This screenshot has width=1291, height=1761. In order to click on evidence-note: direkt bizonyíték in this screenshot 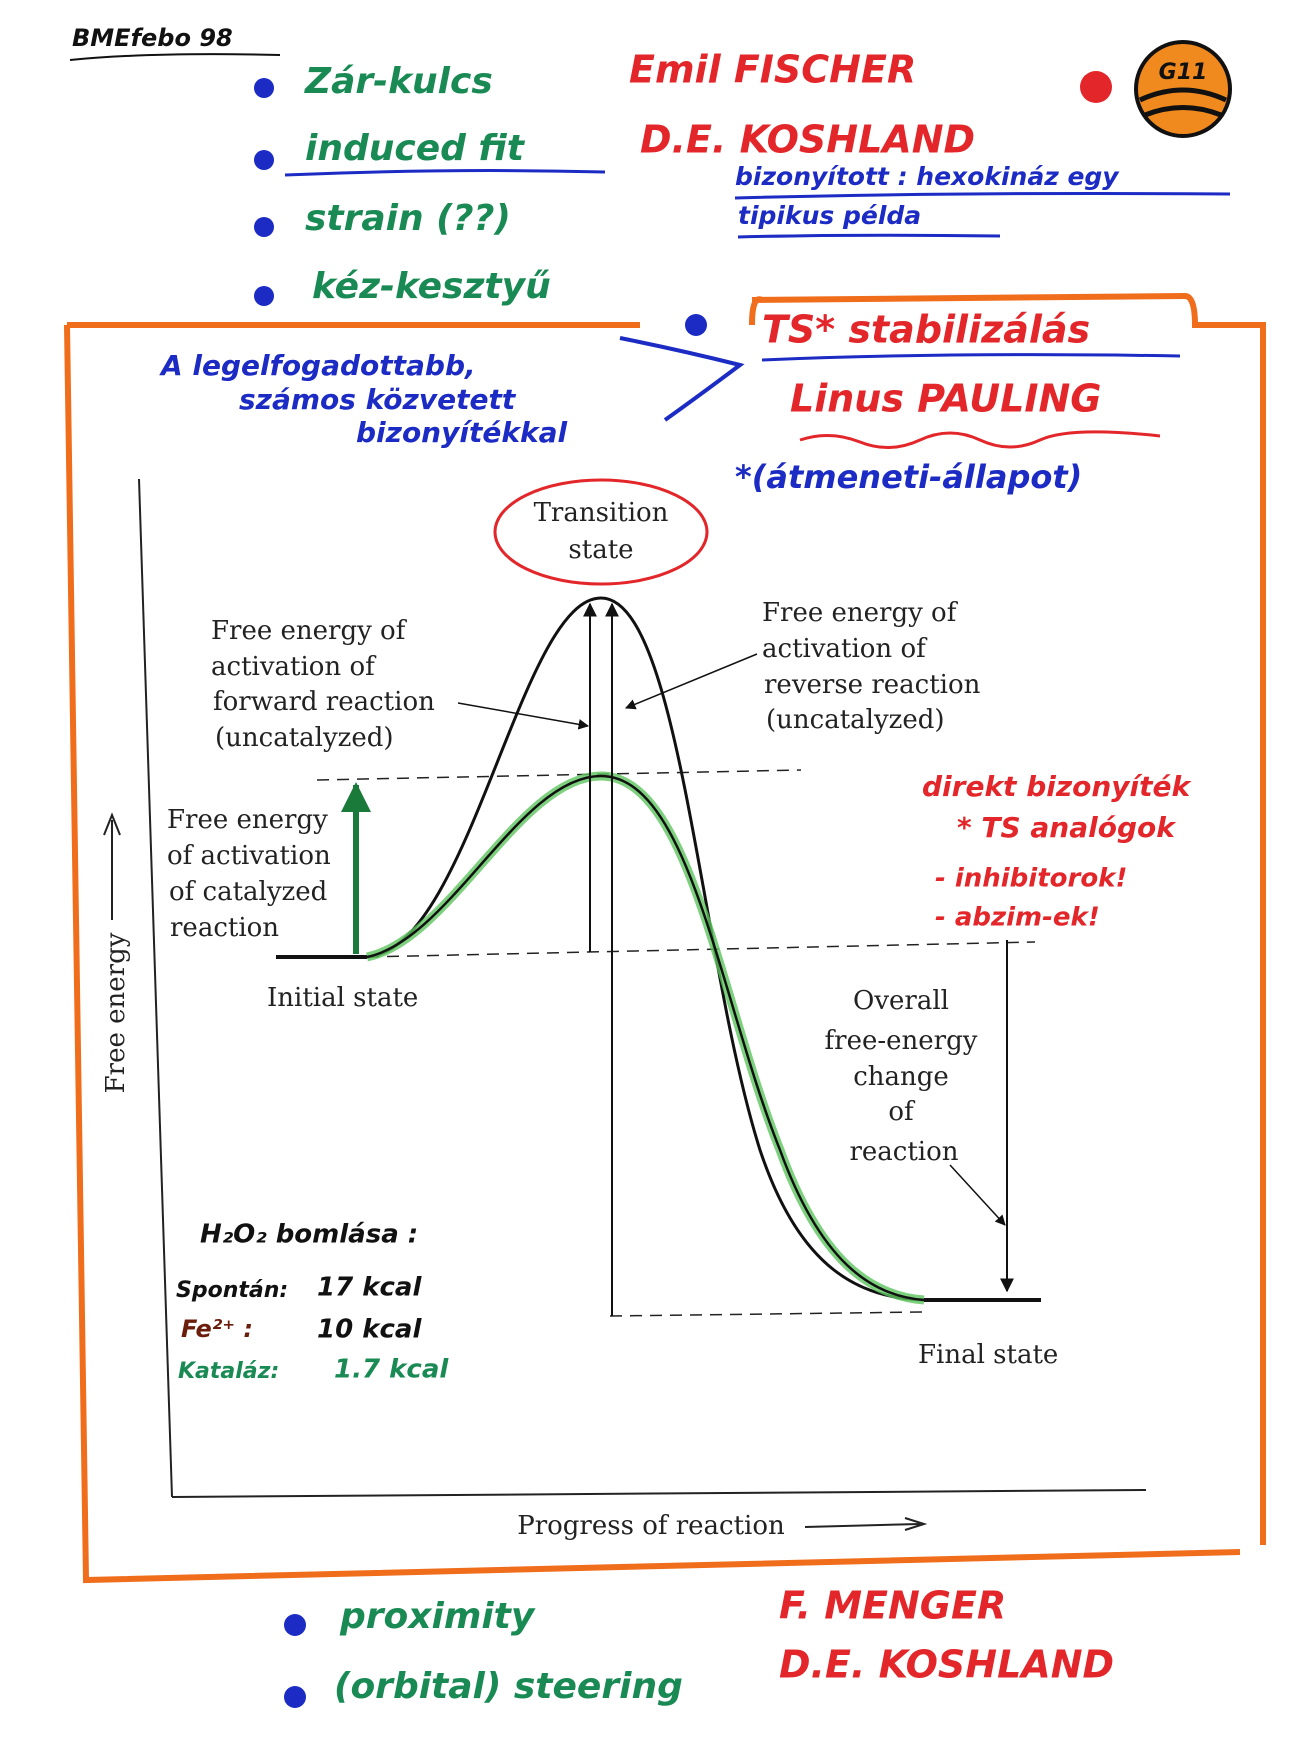, I will do `click(1057, 786)`.